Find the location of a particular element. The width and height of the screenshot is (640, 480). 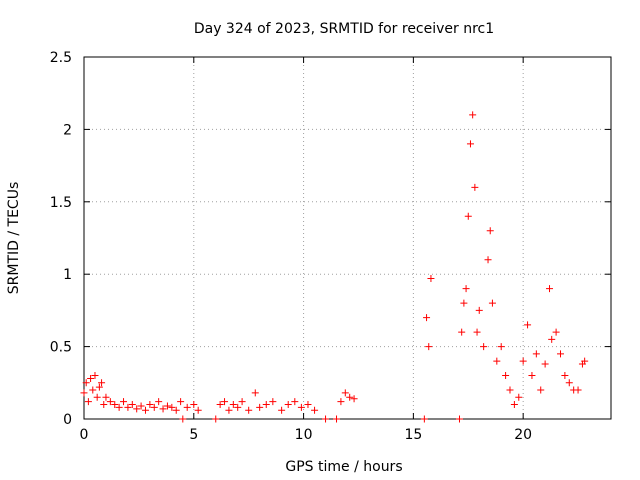

x-tick-label: 20 is located at coordinates (523, 435).